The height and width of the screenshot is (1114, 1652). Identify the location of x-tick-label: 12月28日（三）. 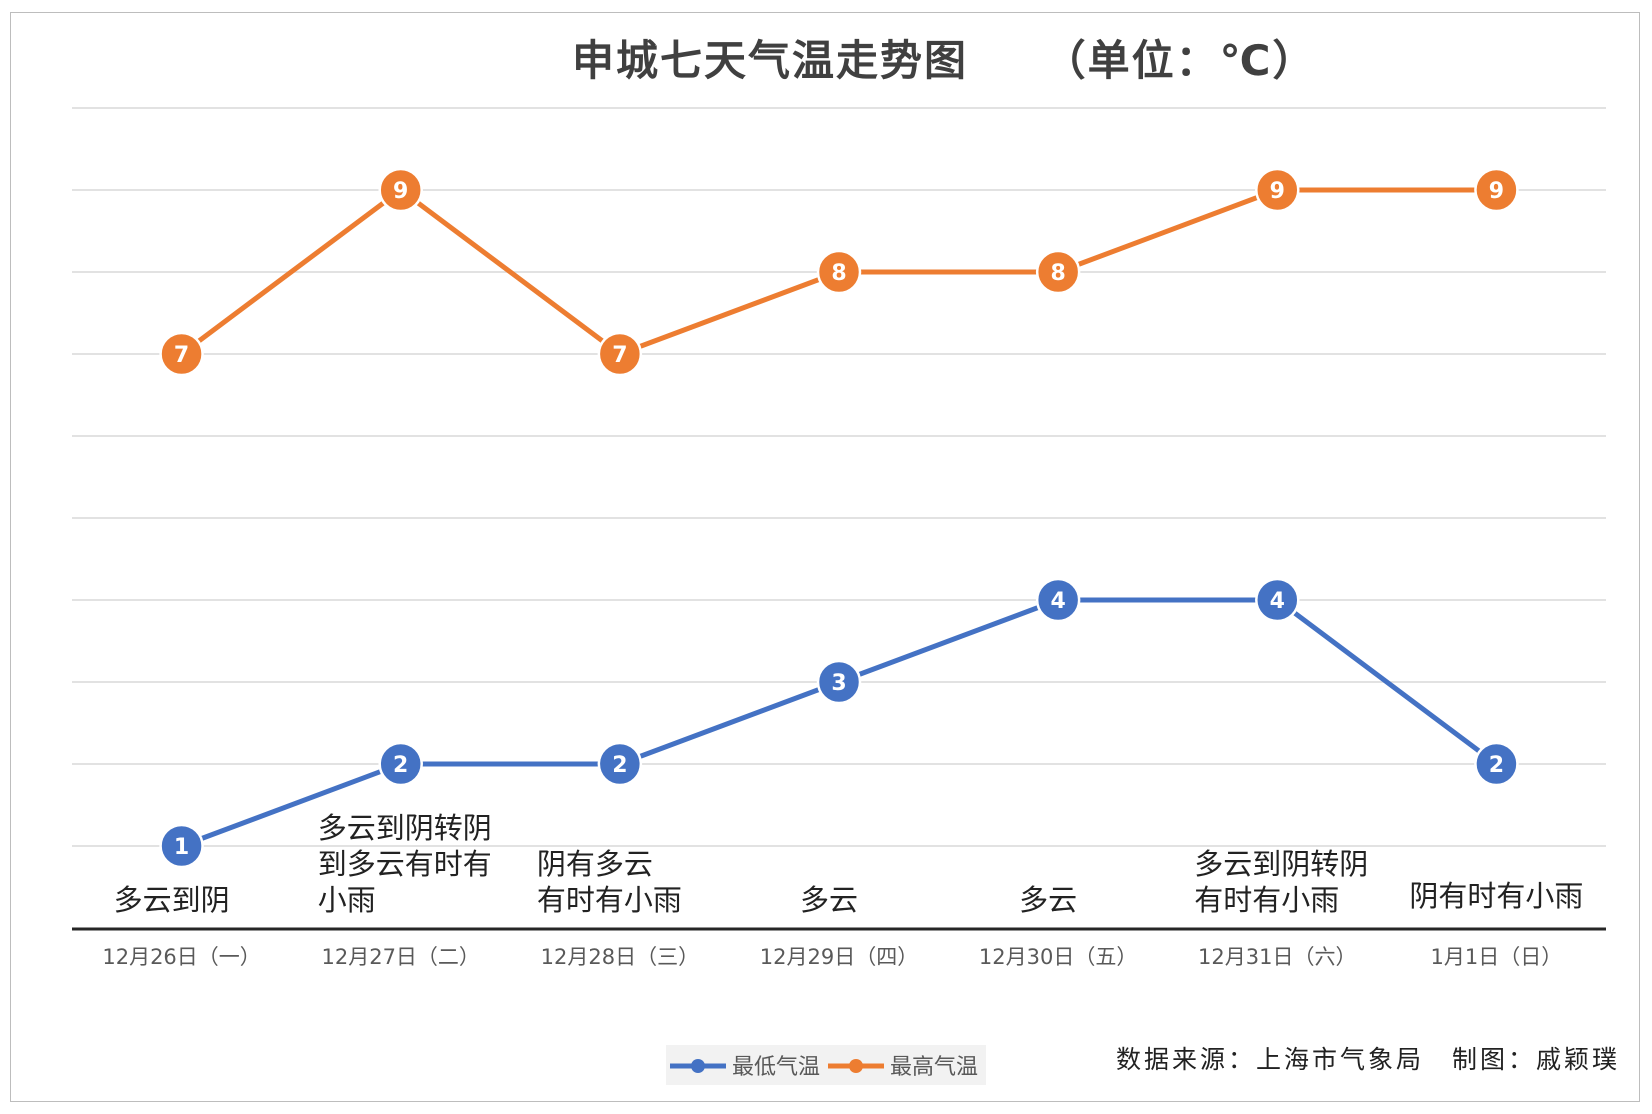
(620, 957).